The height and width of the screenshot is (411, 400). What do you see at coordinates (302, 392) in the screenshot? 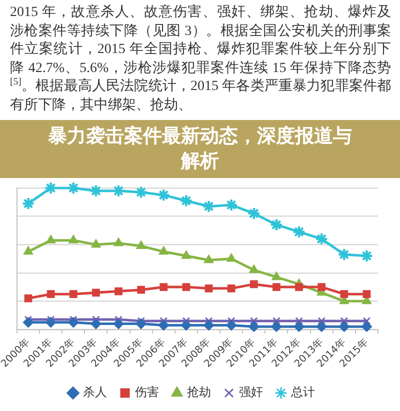
I see `legend-label: 总计` at bounding box center [302, 392].